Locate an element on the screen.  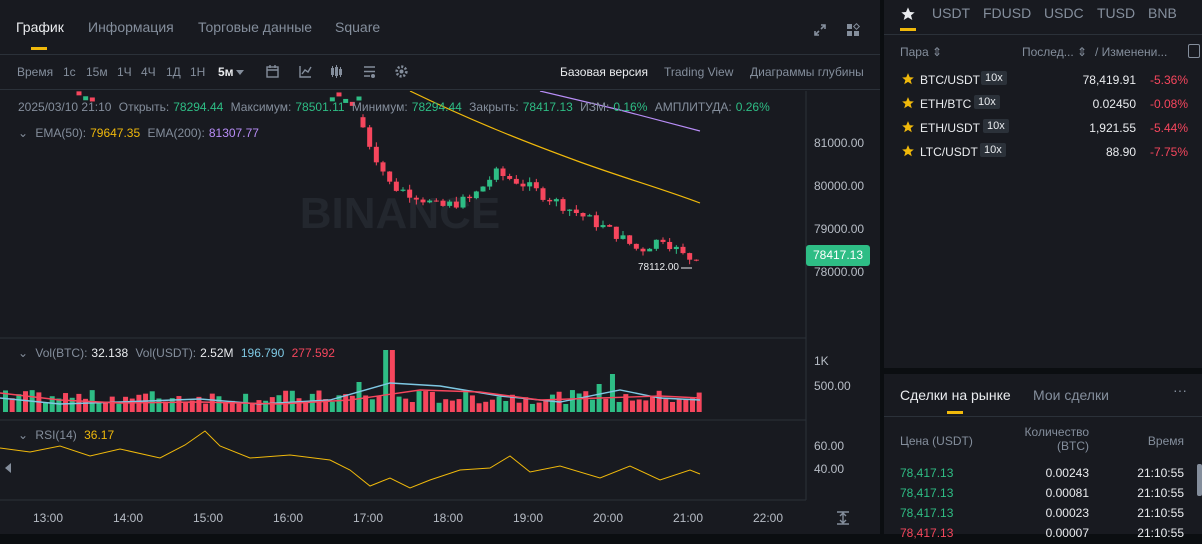
high-label: Максимум: is located at coordinates (261, 107).